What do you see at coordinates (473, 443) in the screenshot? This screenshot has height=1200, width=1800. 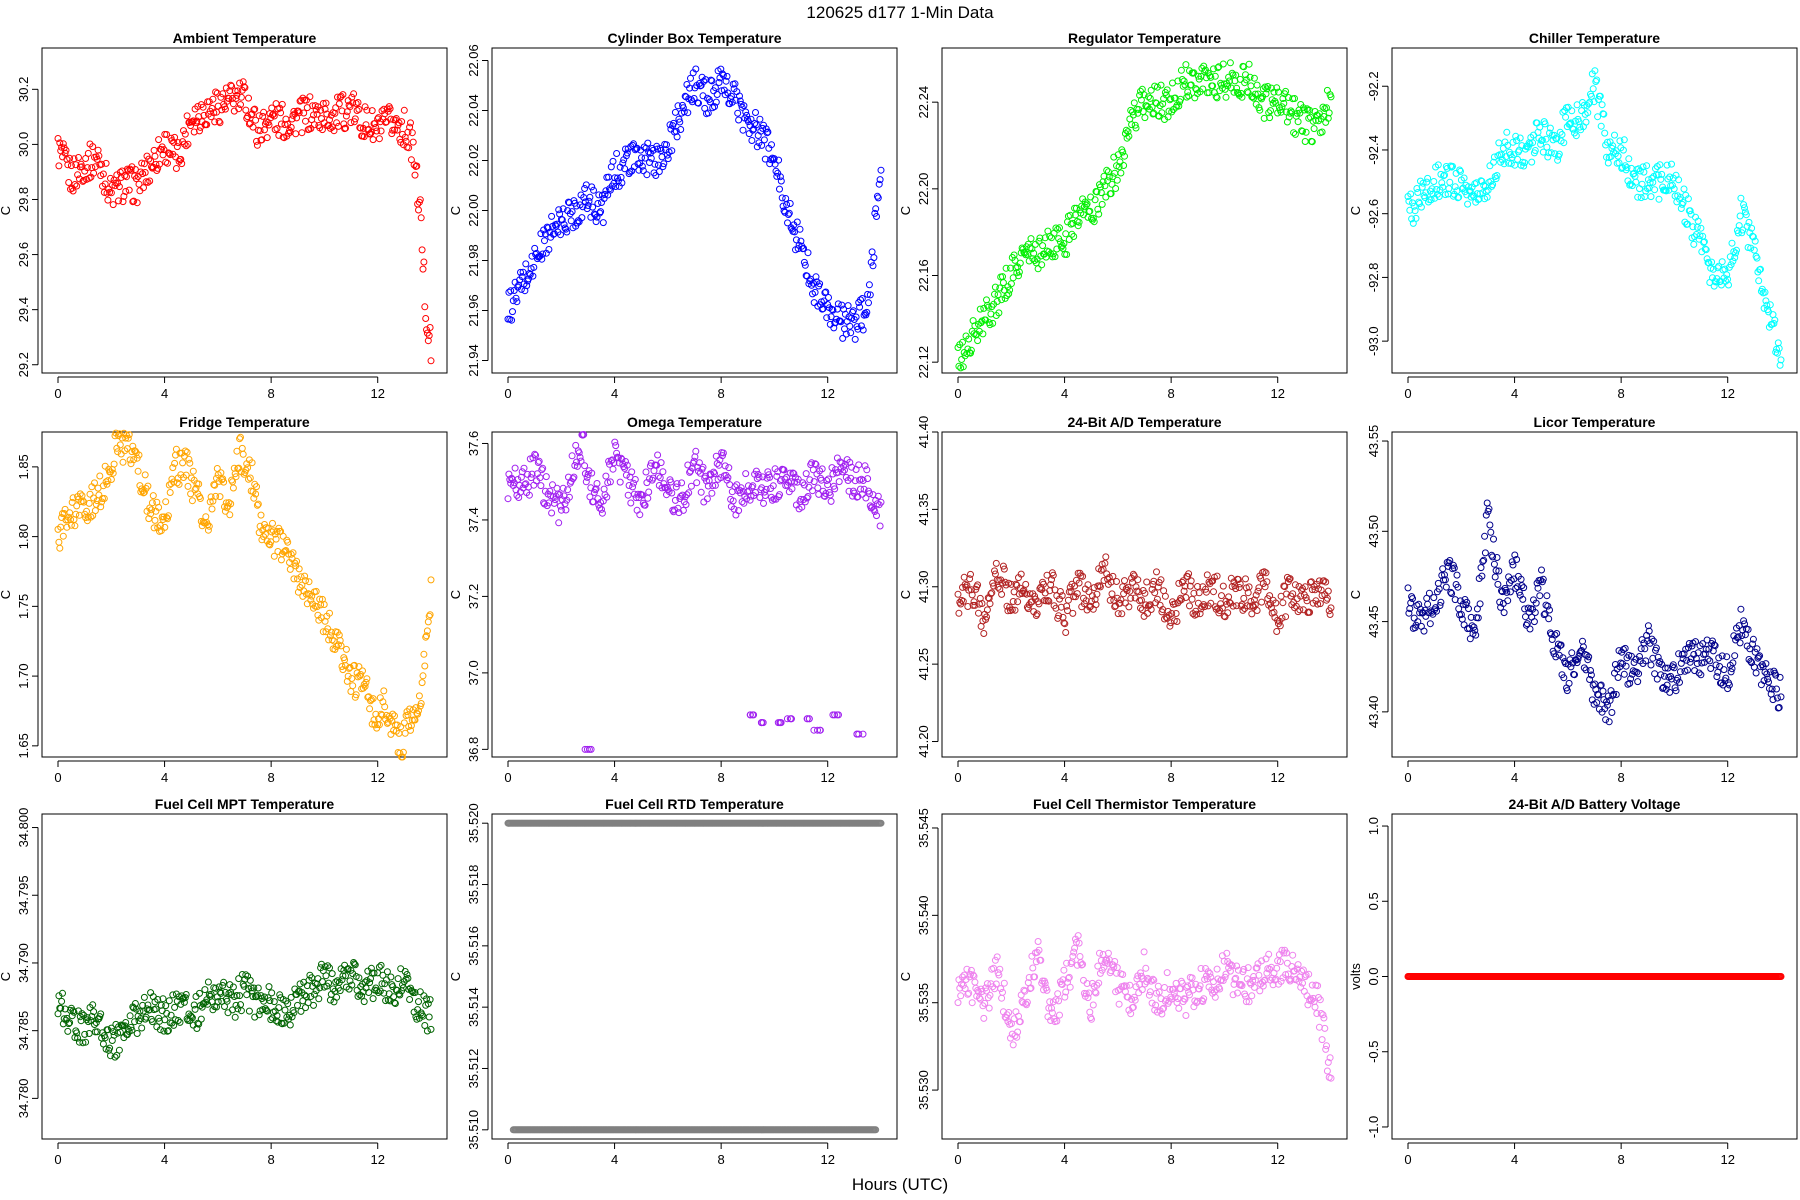 I see `y-tick-label: 37.6` at bounding box center [473, 443].